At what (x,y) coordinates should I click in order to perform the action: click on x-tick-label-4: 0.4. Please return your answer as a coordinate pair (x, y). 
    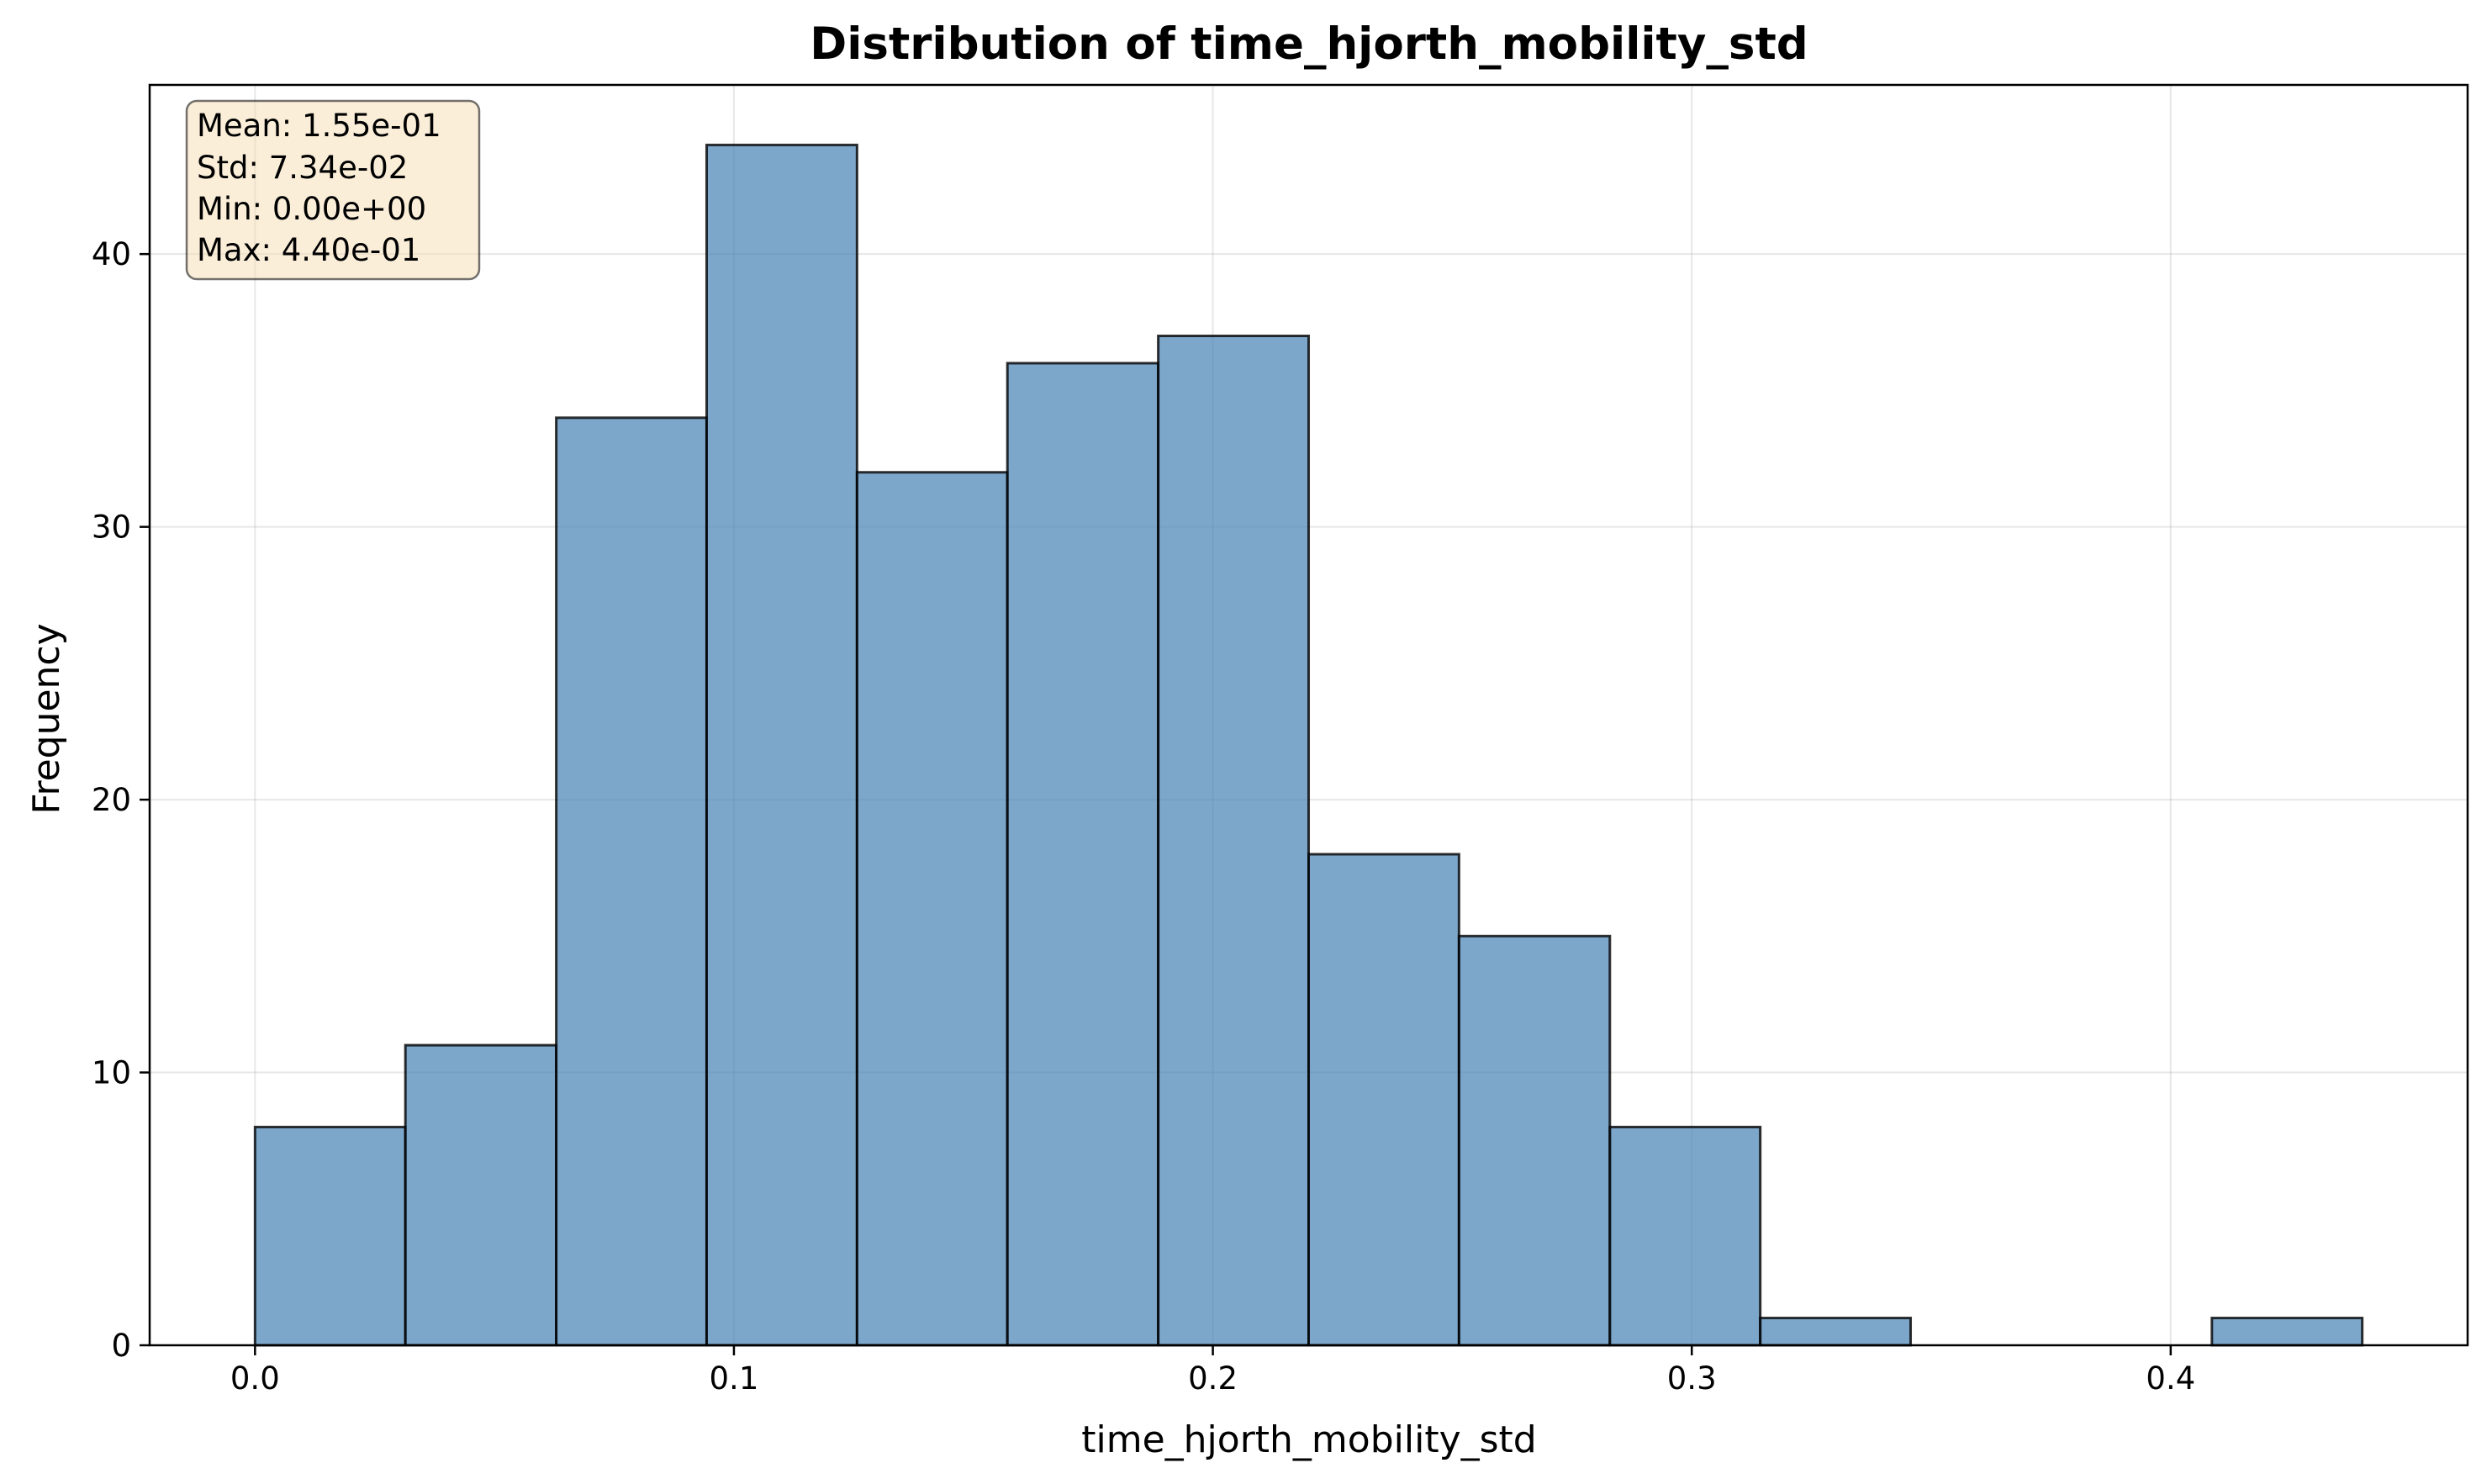
    Looking at the image, I should click on (2170, 1378).